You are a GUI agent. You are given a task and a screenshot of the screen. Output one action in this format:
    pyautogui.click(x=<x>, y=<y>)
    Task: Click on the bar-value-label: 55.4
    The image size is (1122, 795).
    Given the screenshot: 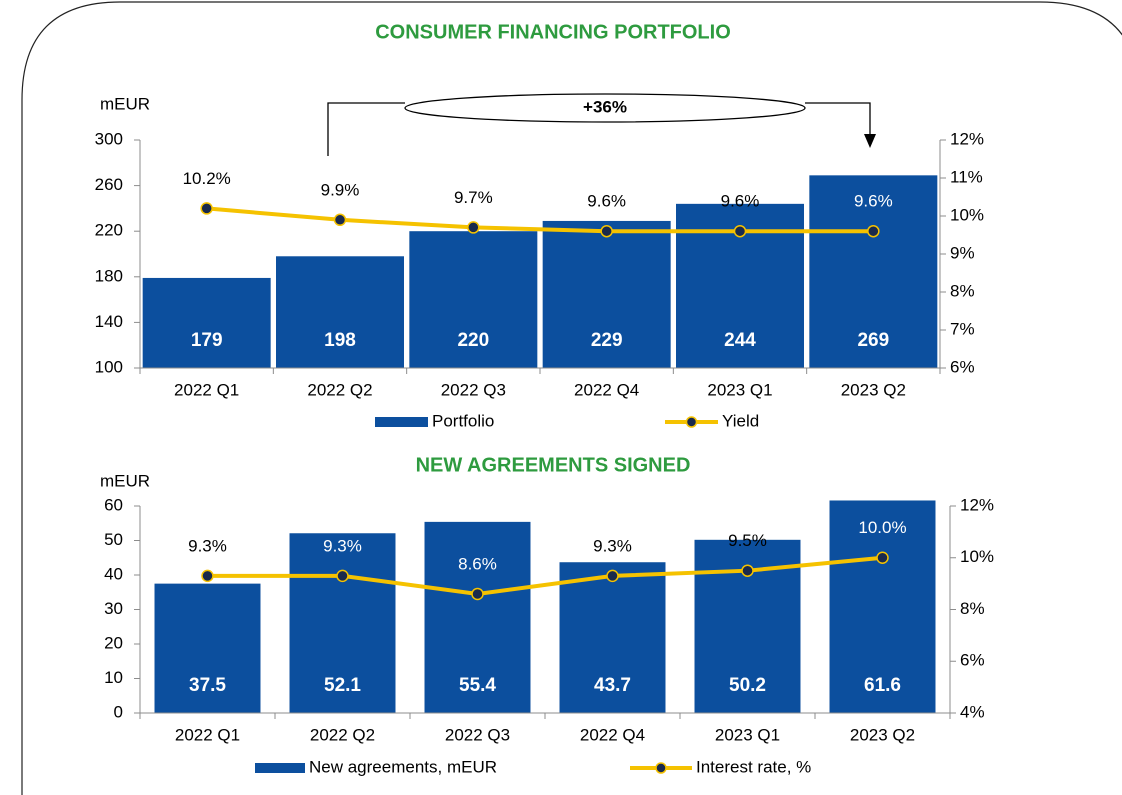 What is the action you would take?
    pyautogui.click(x=477, y=685)
    